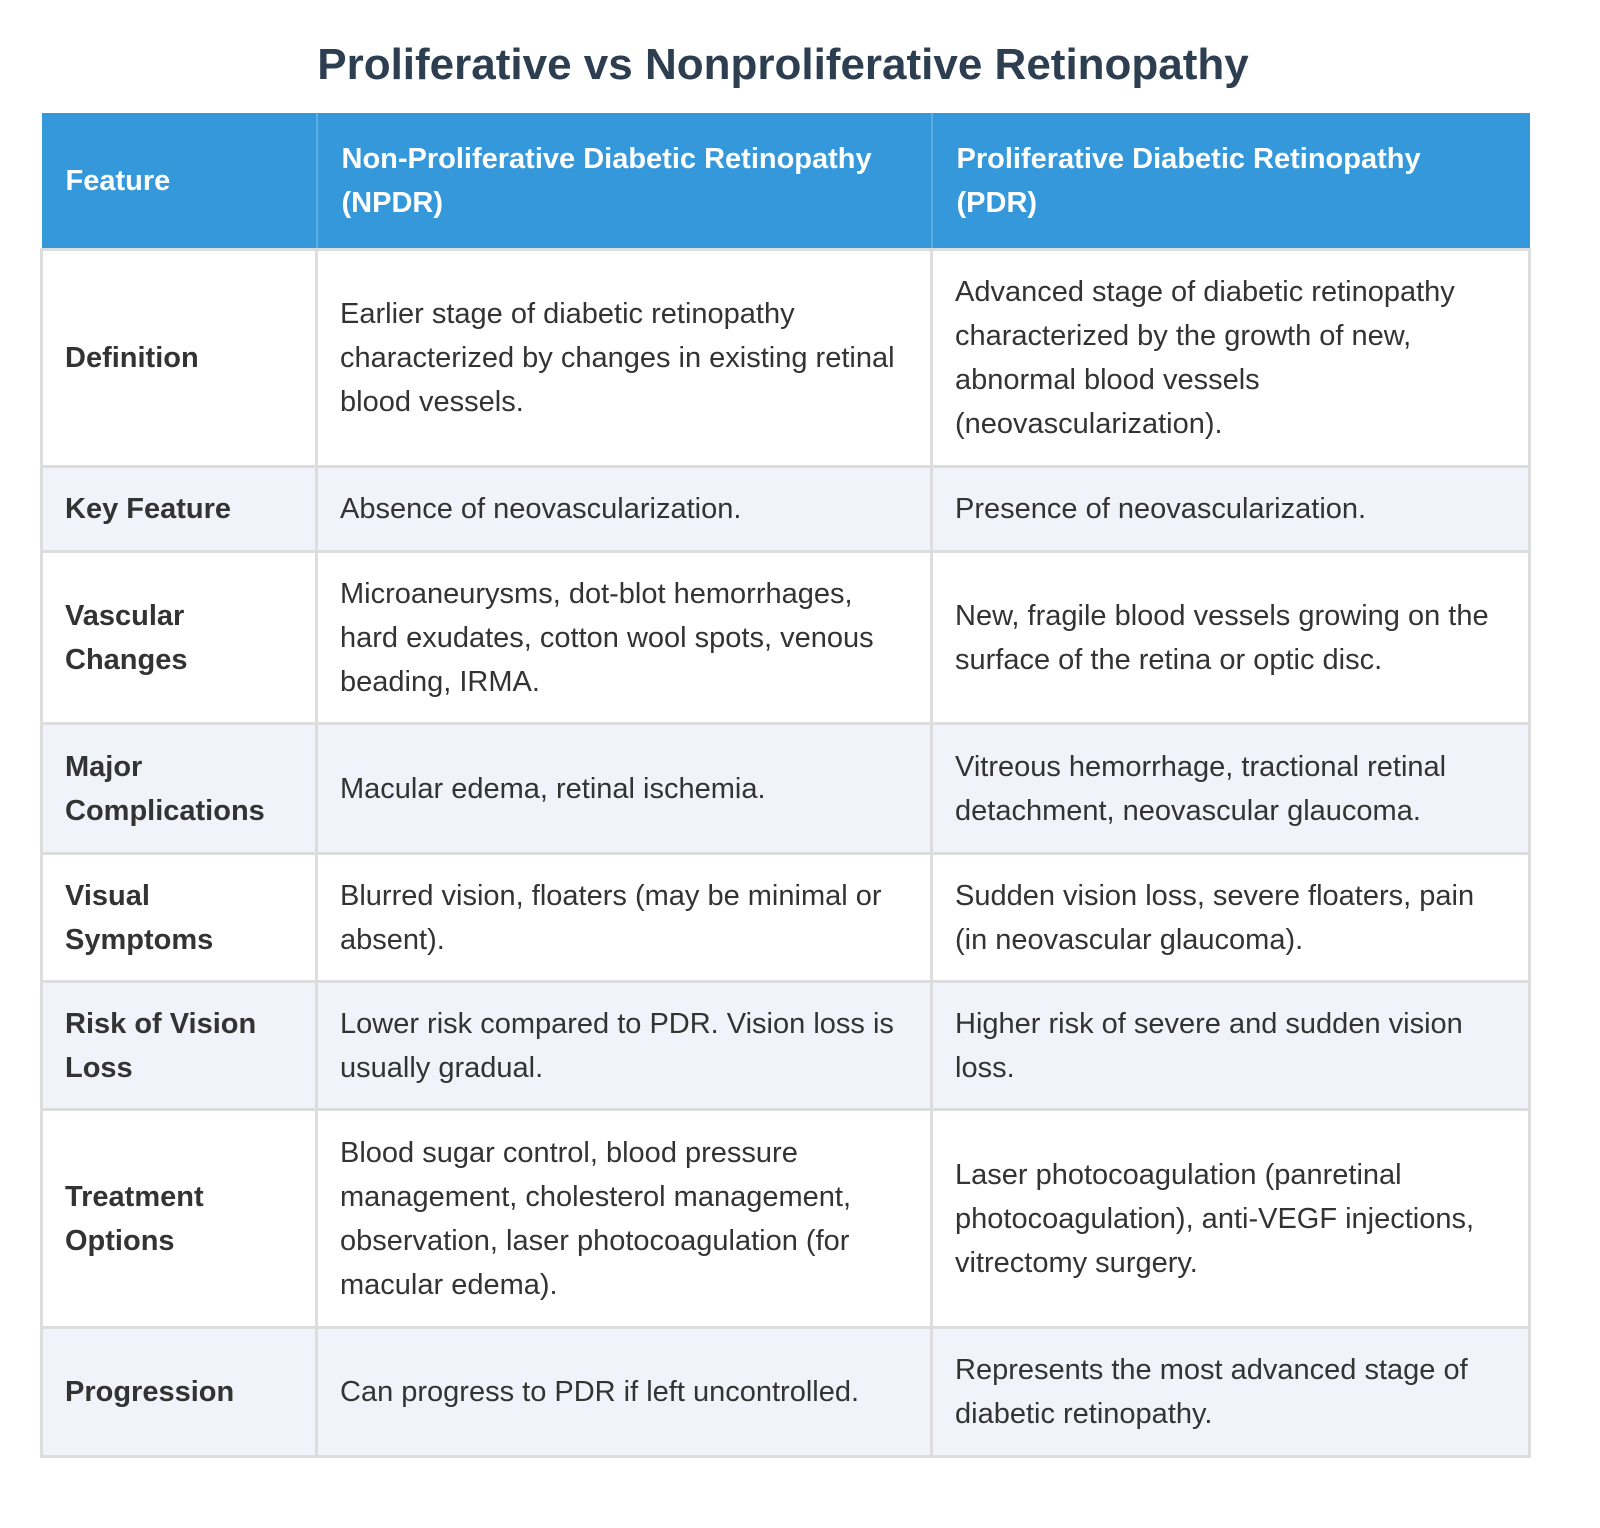  Describe the element at coordinates (179, 1392) in the screenshot. I see `row-feature: Progression` at that location.